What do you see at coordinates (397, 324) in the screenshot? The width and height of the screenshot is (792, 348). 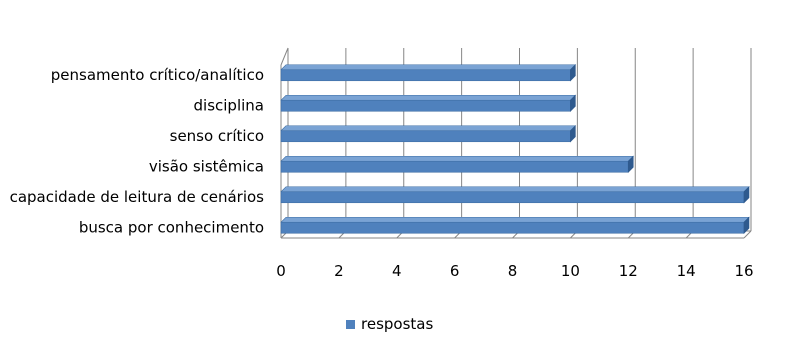 I see `legend-label: respostas` at bounding box center [397, 324].